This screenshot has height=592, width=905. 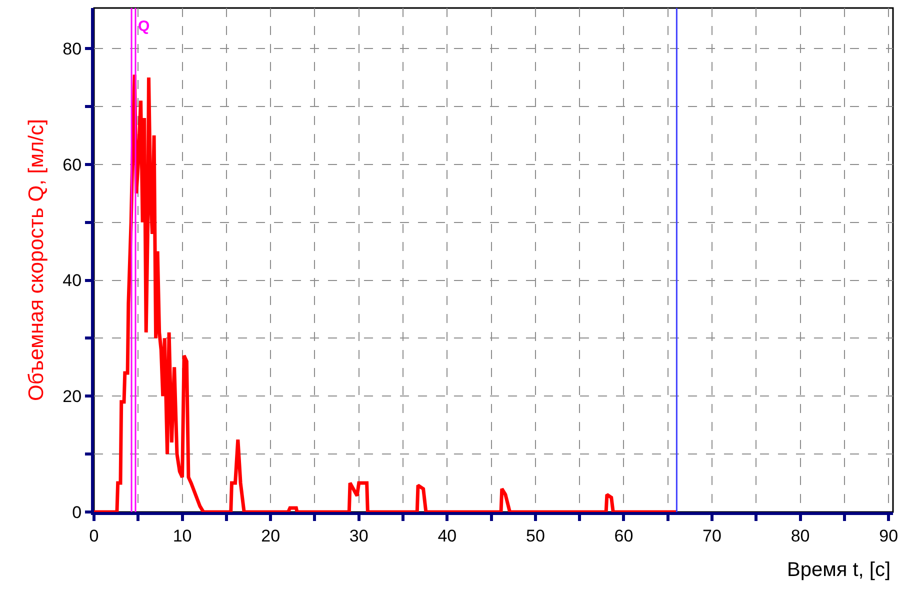 I want to click on y-tick-label: 80, so click(x=72, y=49).